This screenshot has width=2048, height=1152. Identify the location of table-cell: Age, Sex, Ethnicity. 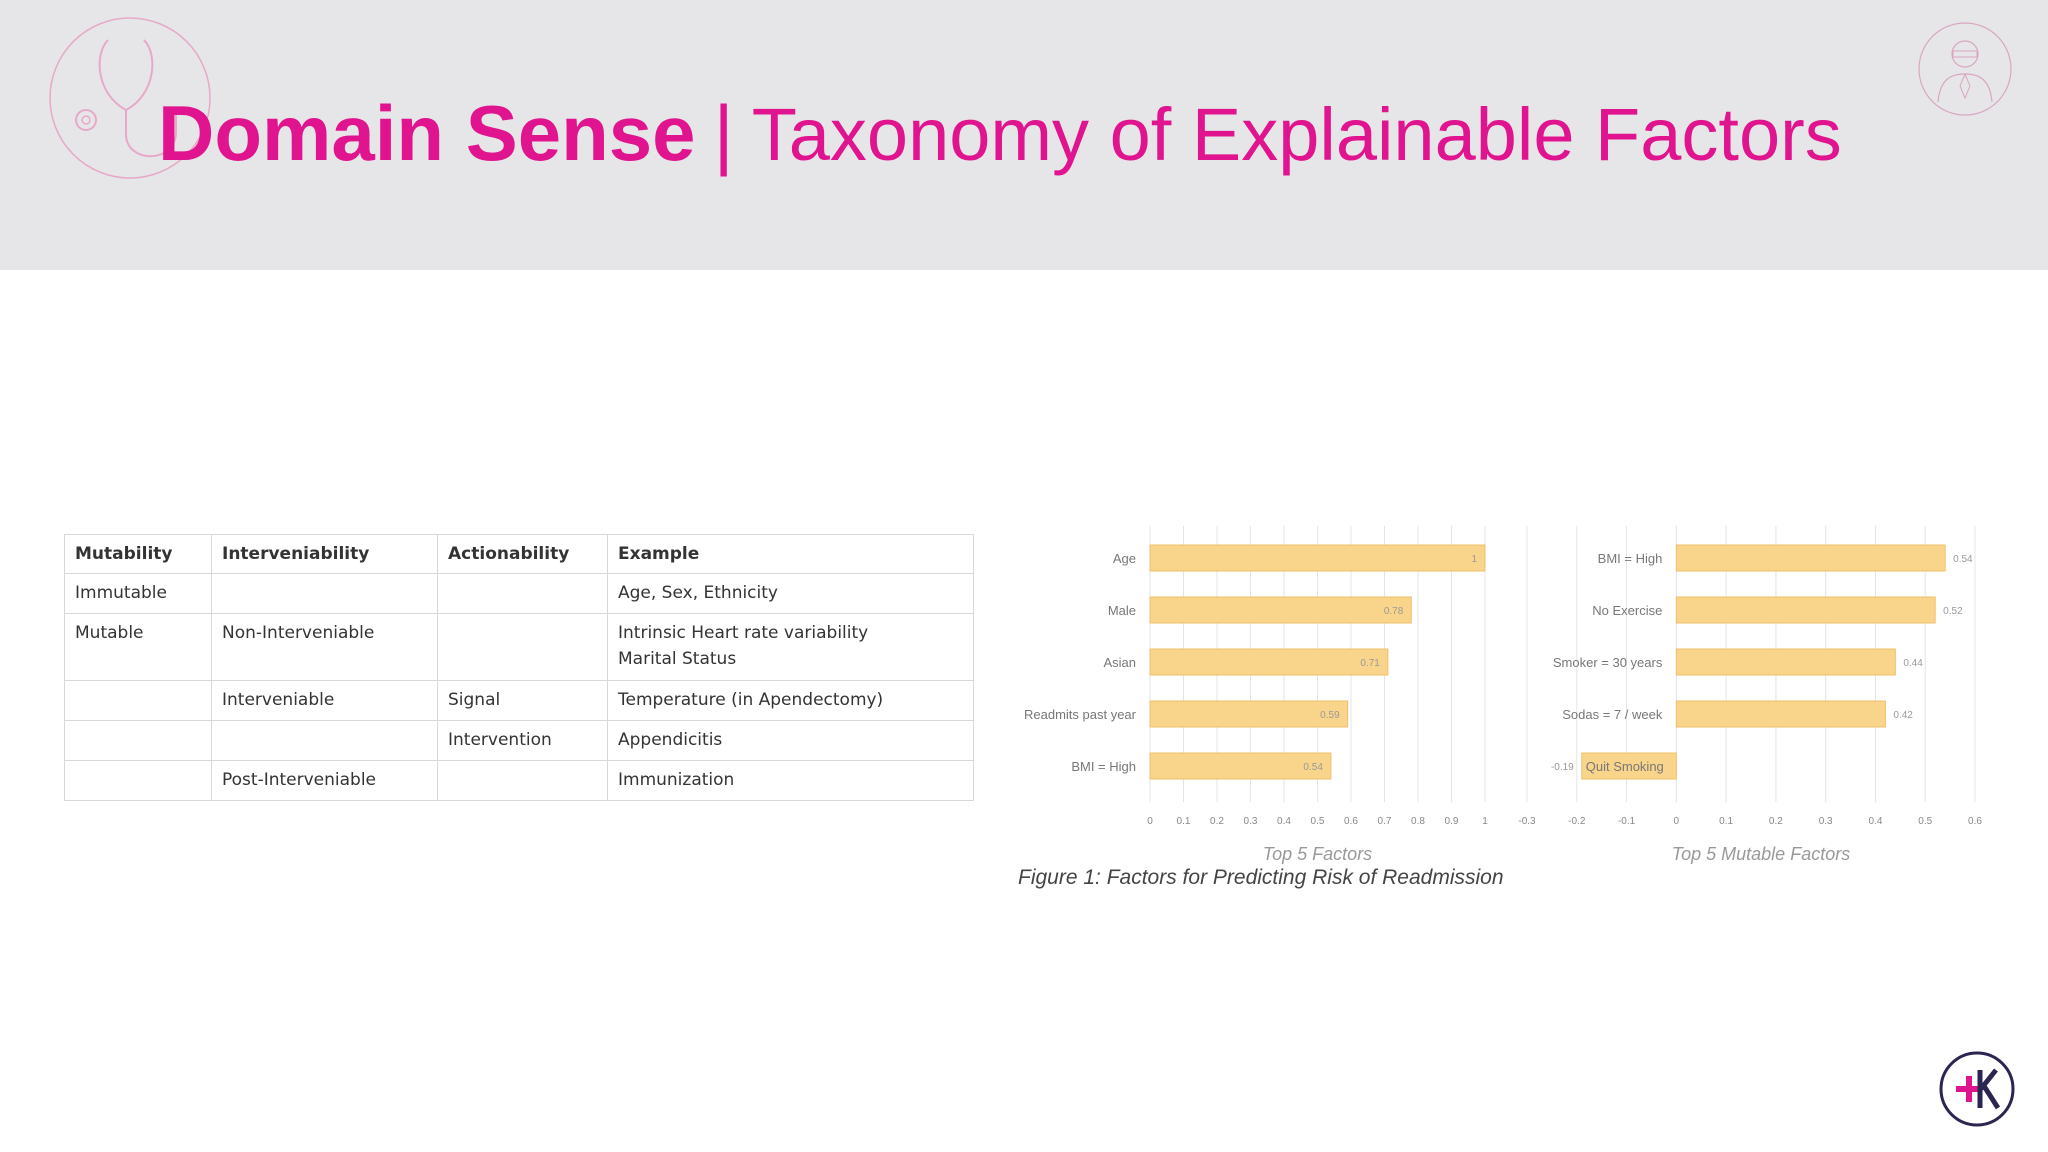
(790, 593).